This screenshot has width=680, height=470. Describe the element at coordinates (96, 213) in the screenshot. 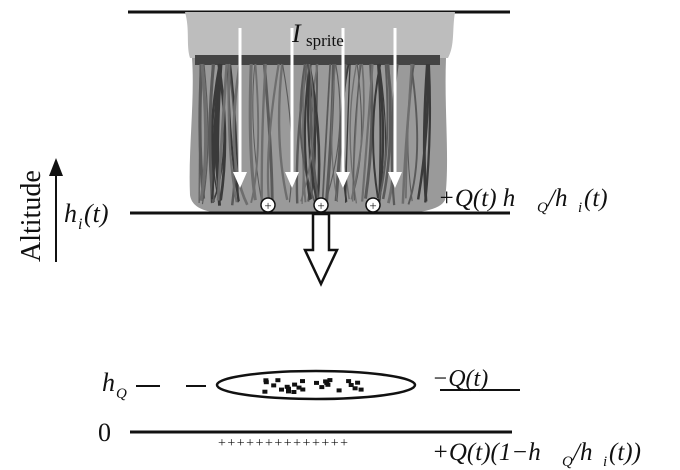

I see `ionosphere-height-arg: (t)` at that location.